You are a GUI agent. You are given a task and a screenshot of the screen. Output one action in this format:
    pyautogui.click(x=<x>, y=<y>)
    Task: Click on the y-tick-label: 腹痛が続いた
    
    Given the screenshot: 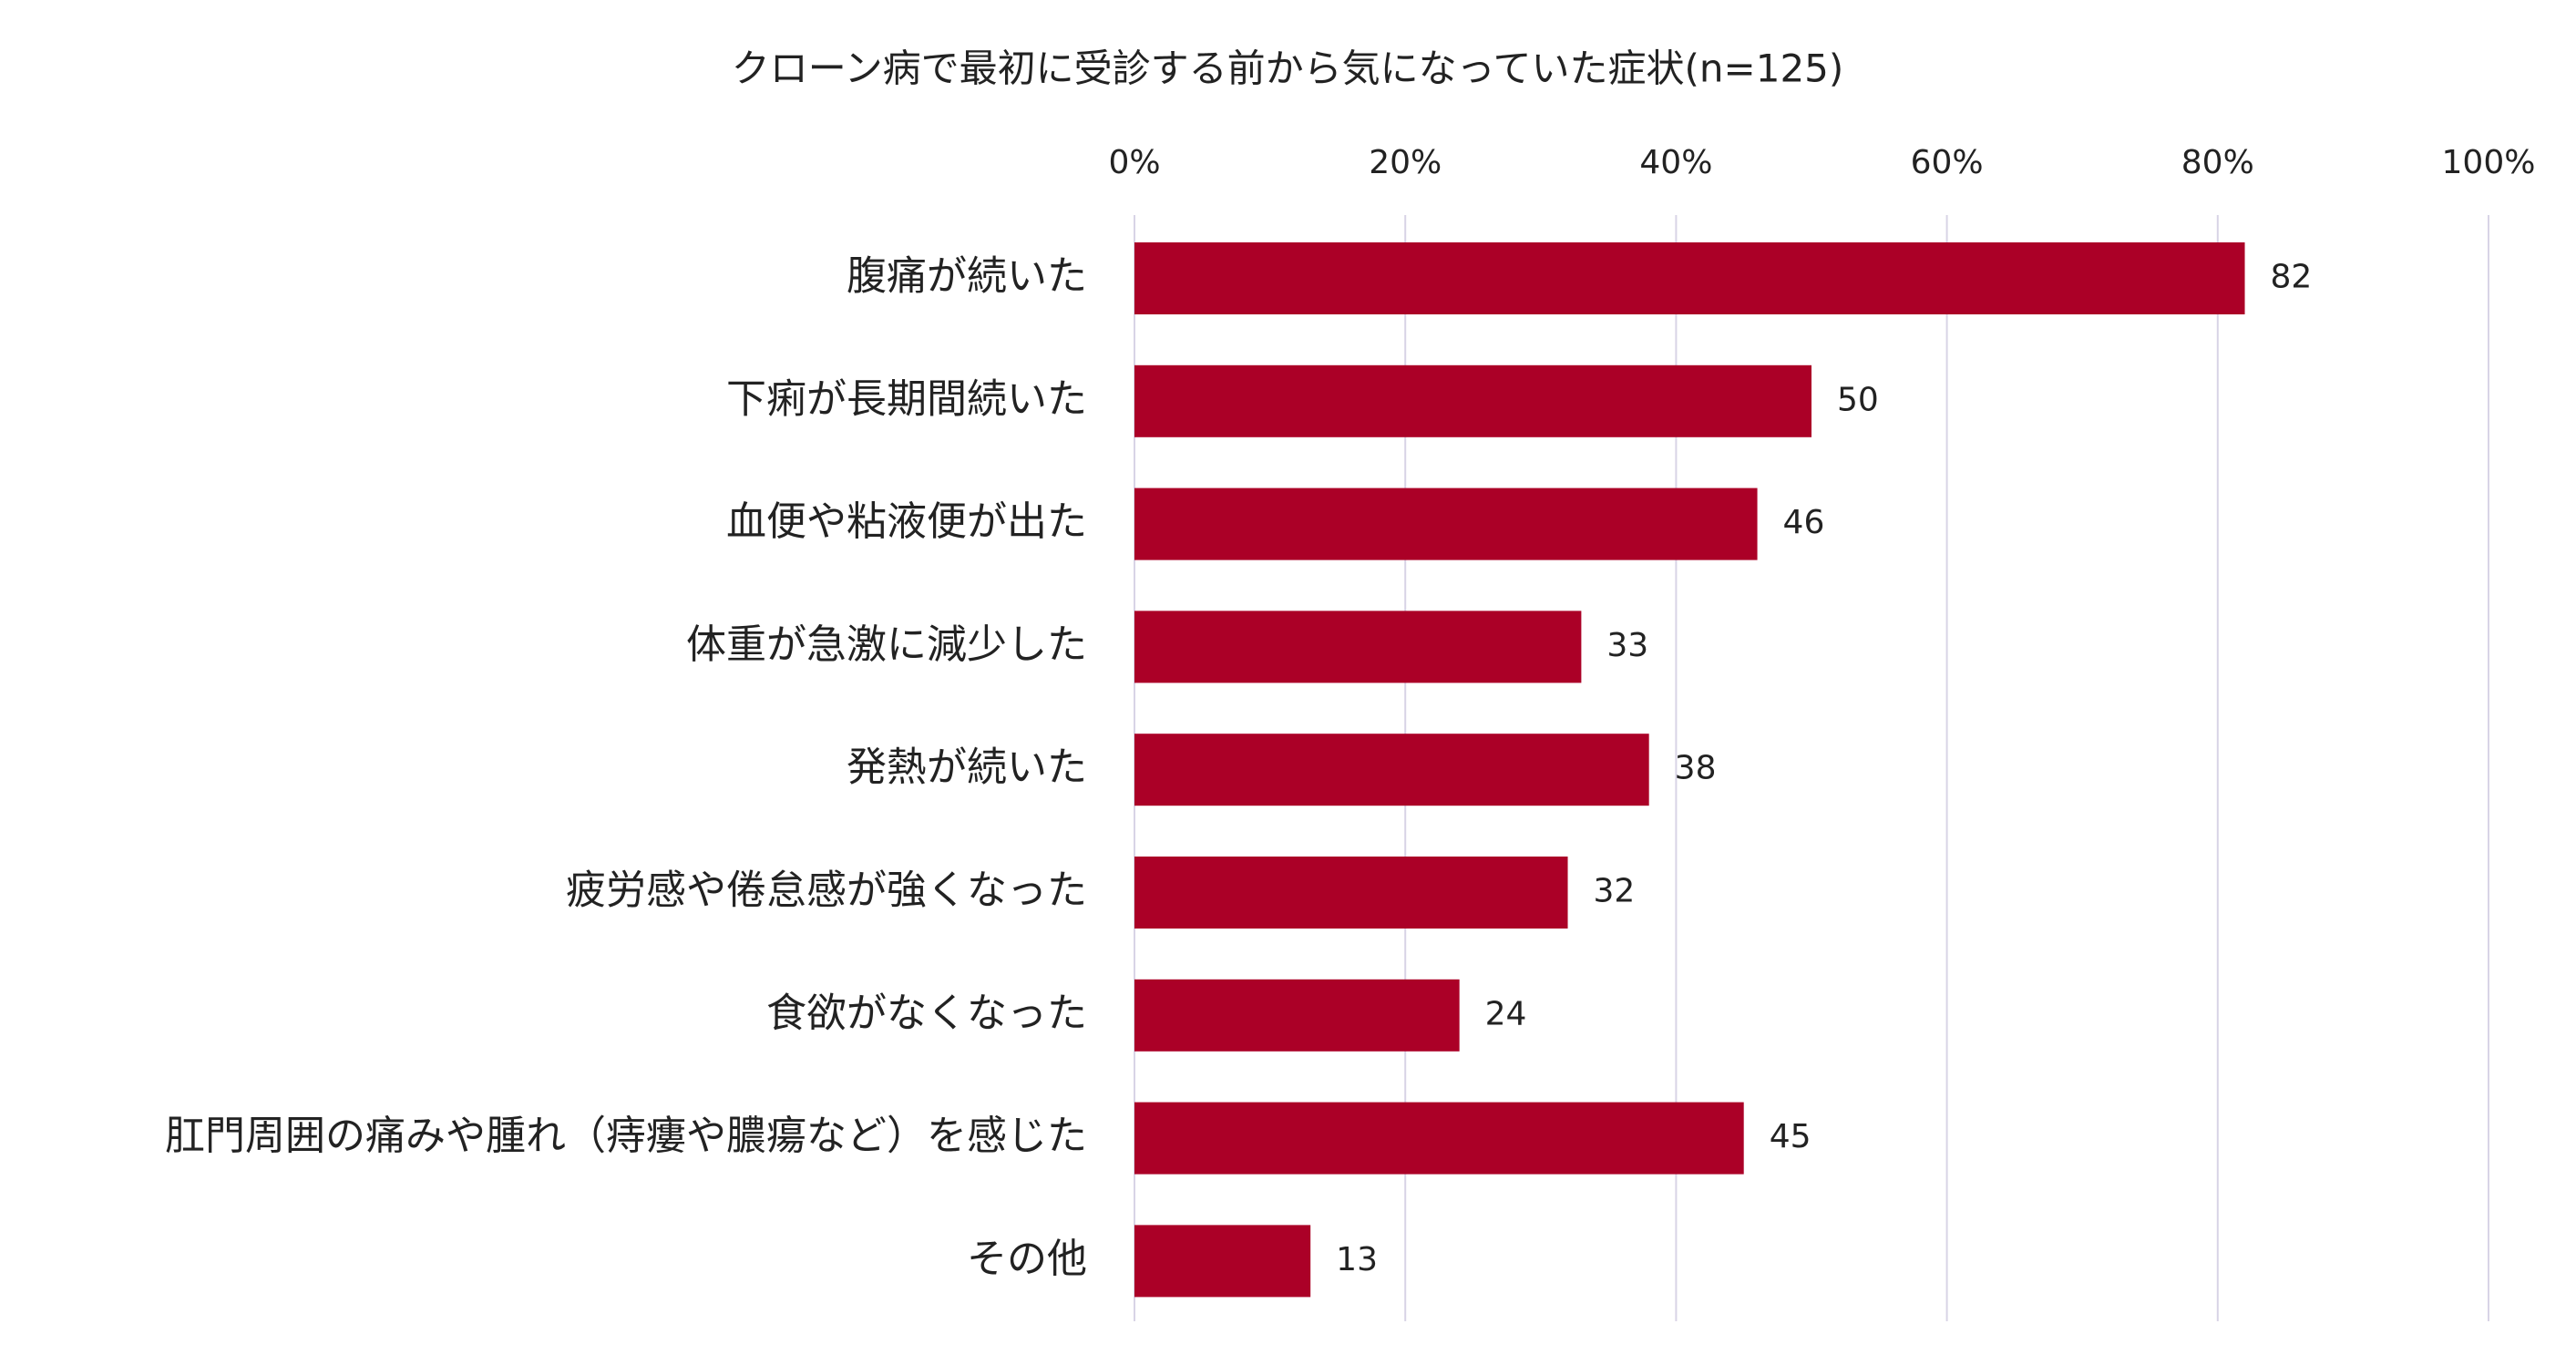 What is the action you would take?
    pyautogui.click(x=967, y=276)
    